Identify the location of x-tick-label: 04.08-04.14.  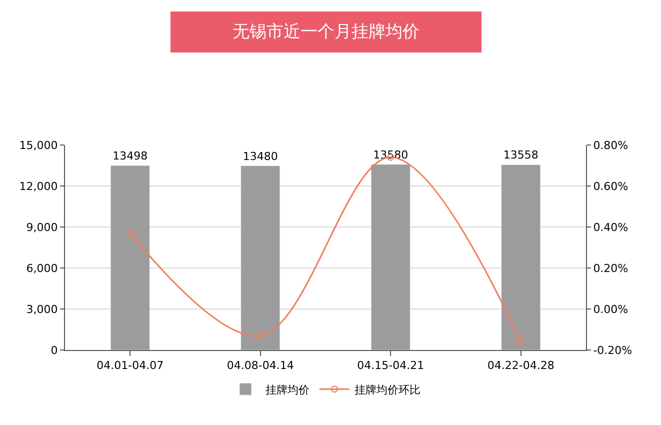
(260, 365).